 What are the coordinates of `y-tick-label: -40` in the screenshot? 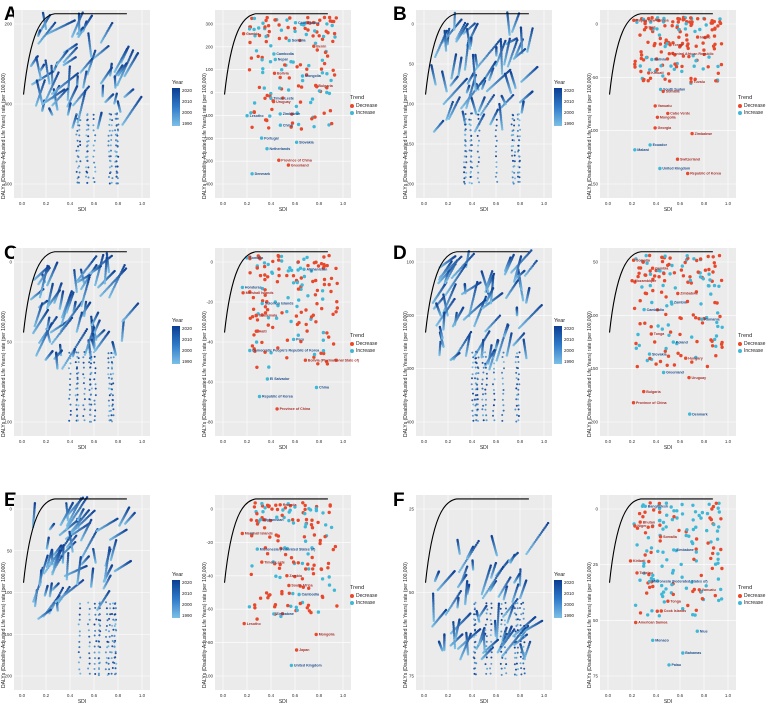 It's located at (209, 342).